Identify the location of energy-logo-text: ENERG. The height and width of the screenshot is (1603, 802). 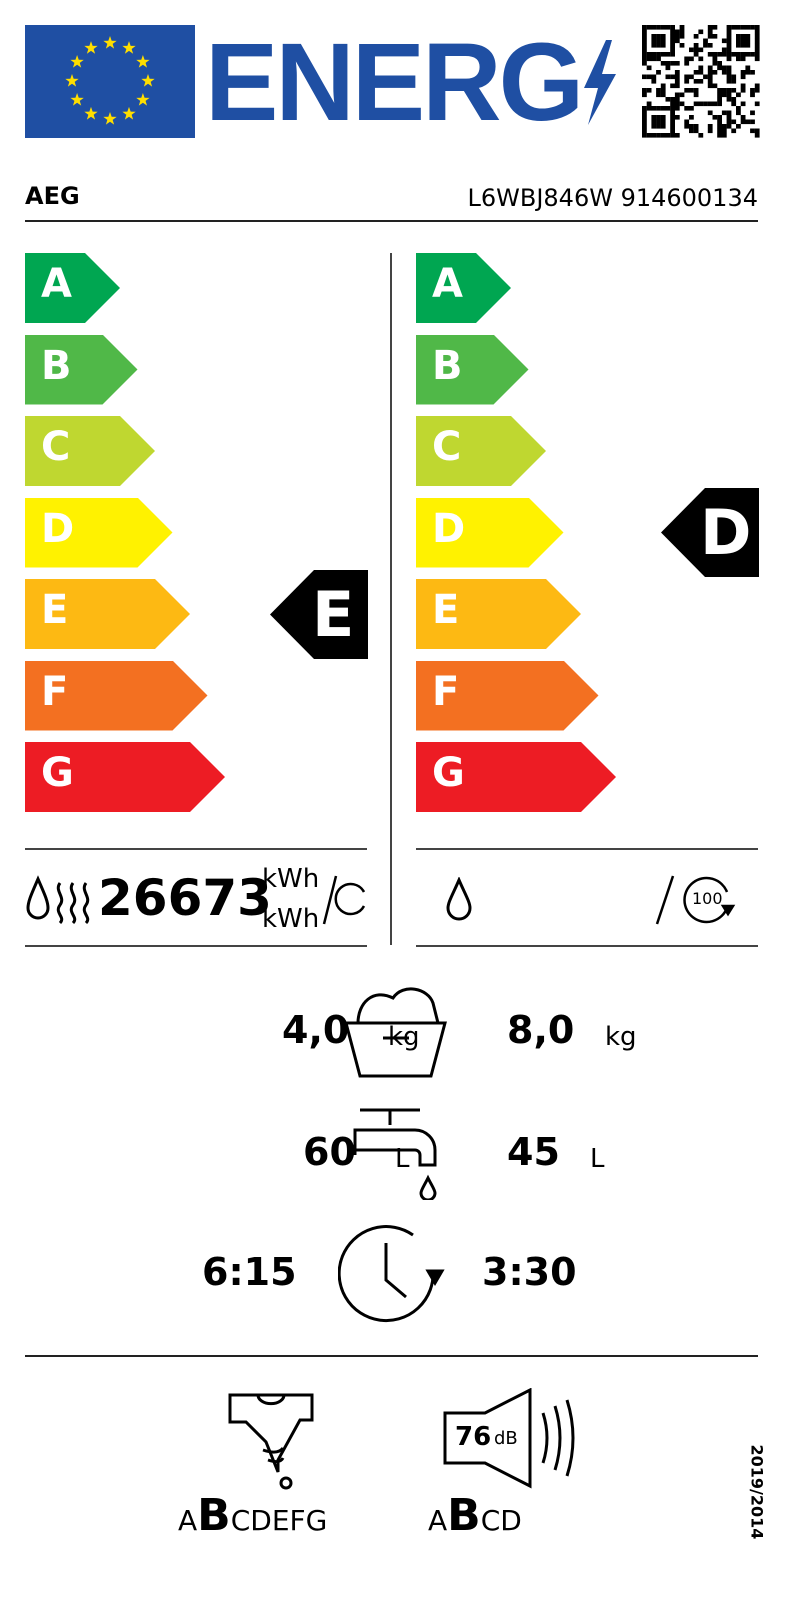
(394, 82).